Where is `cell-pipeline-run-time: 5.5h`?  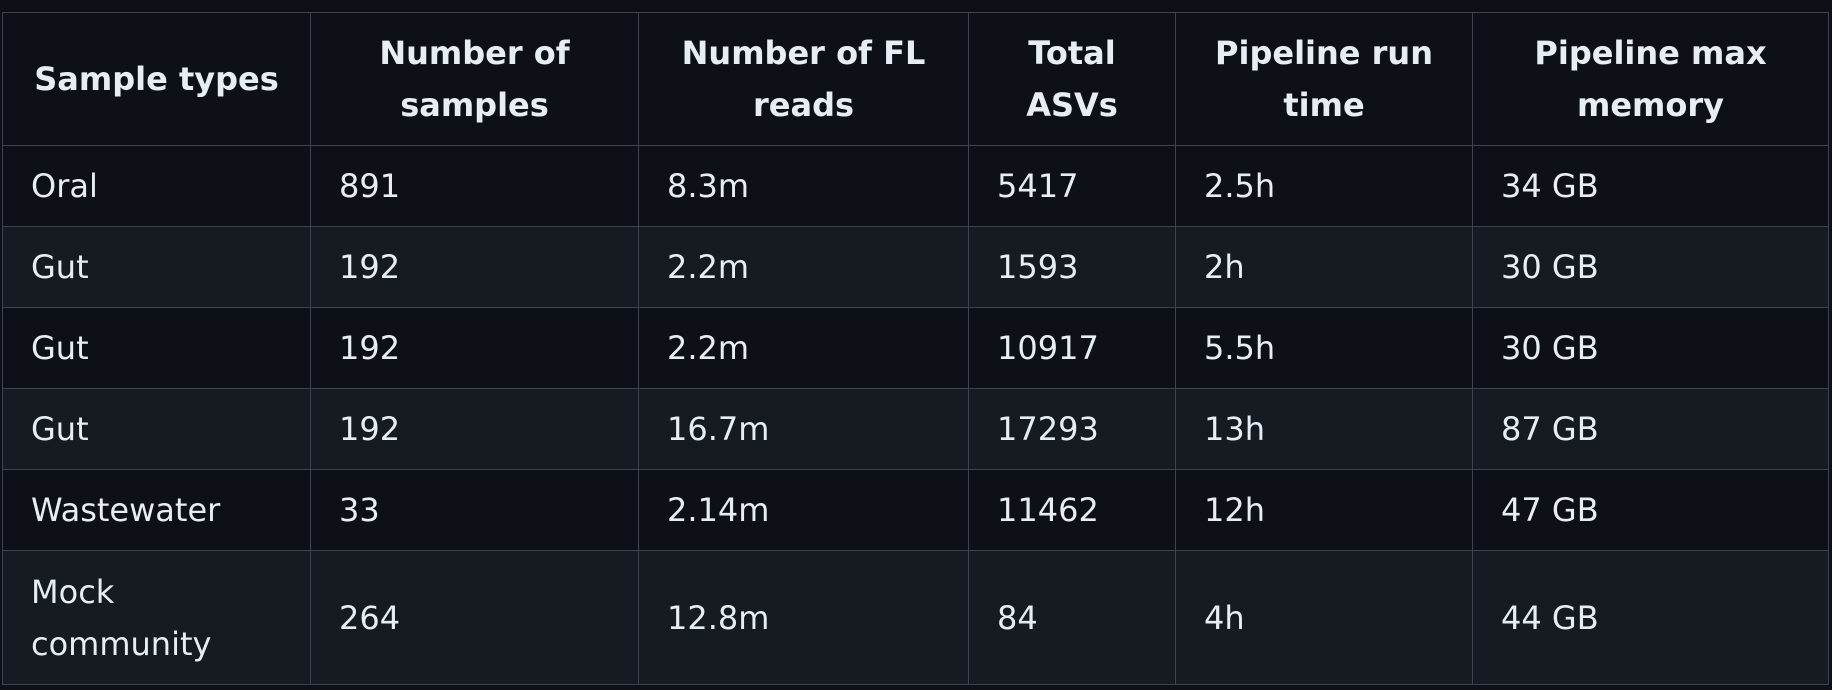 cell-pipeline-run-time: 5.5h is located at coordinates (1324, 348).